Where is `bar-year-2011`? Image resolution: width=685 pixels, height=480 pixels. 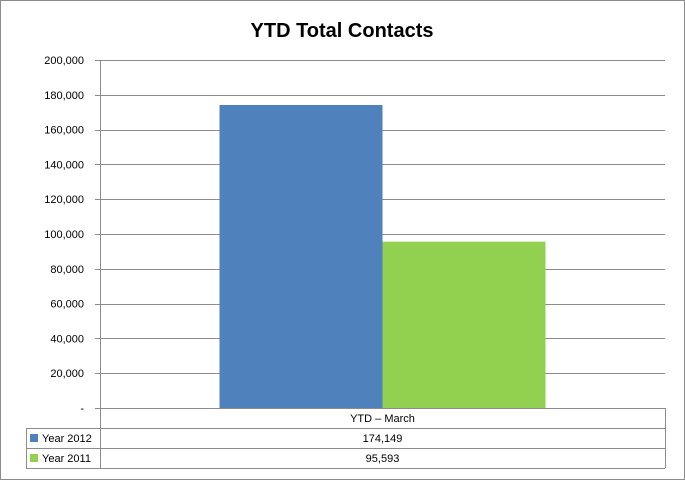 bar-year-2011 is located at coordinates (464, 324).